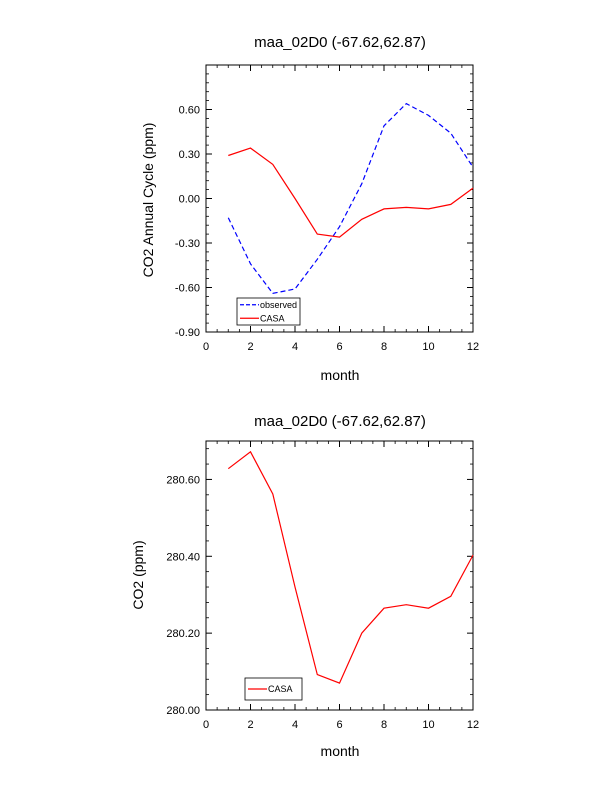 The width and height of the screenshot is (612, 797). I want to click on y-tick-label: 280.60, so click(183, 480).